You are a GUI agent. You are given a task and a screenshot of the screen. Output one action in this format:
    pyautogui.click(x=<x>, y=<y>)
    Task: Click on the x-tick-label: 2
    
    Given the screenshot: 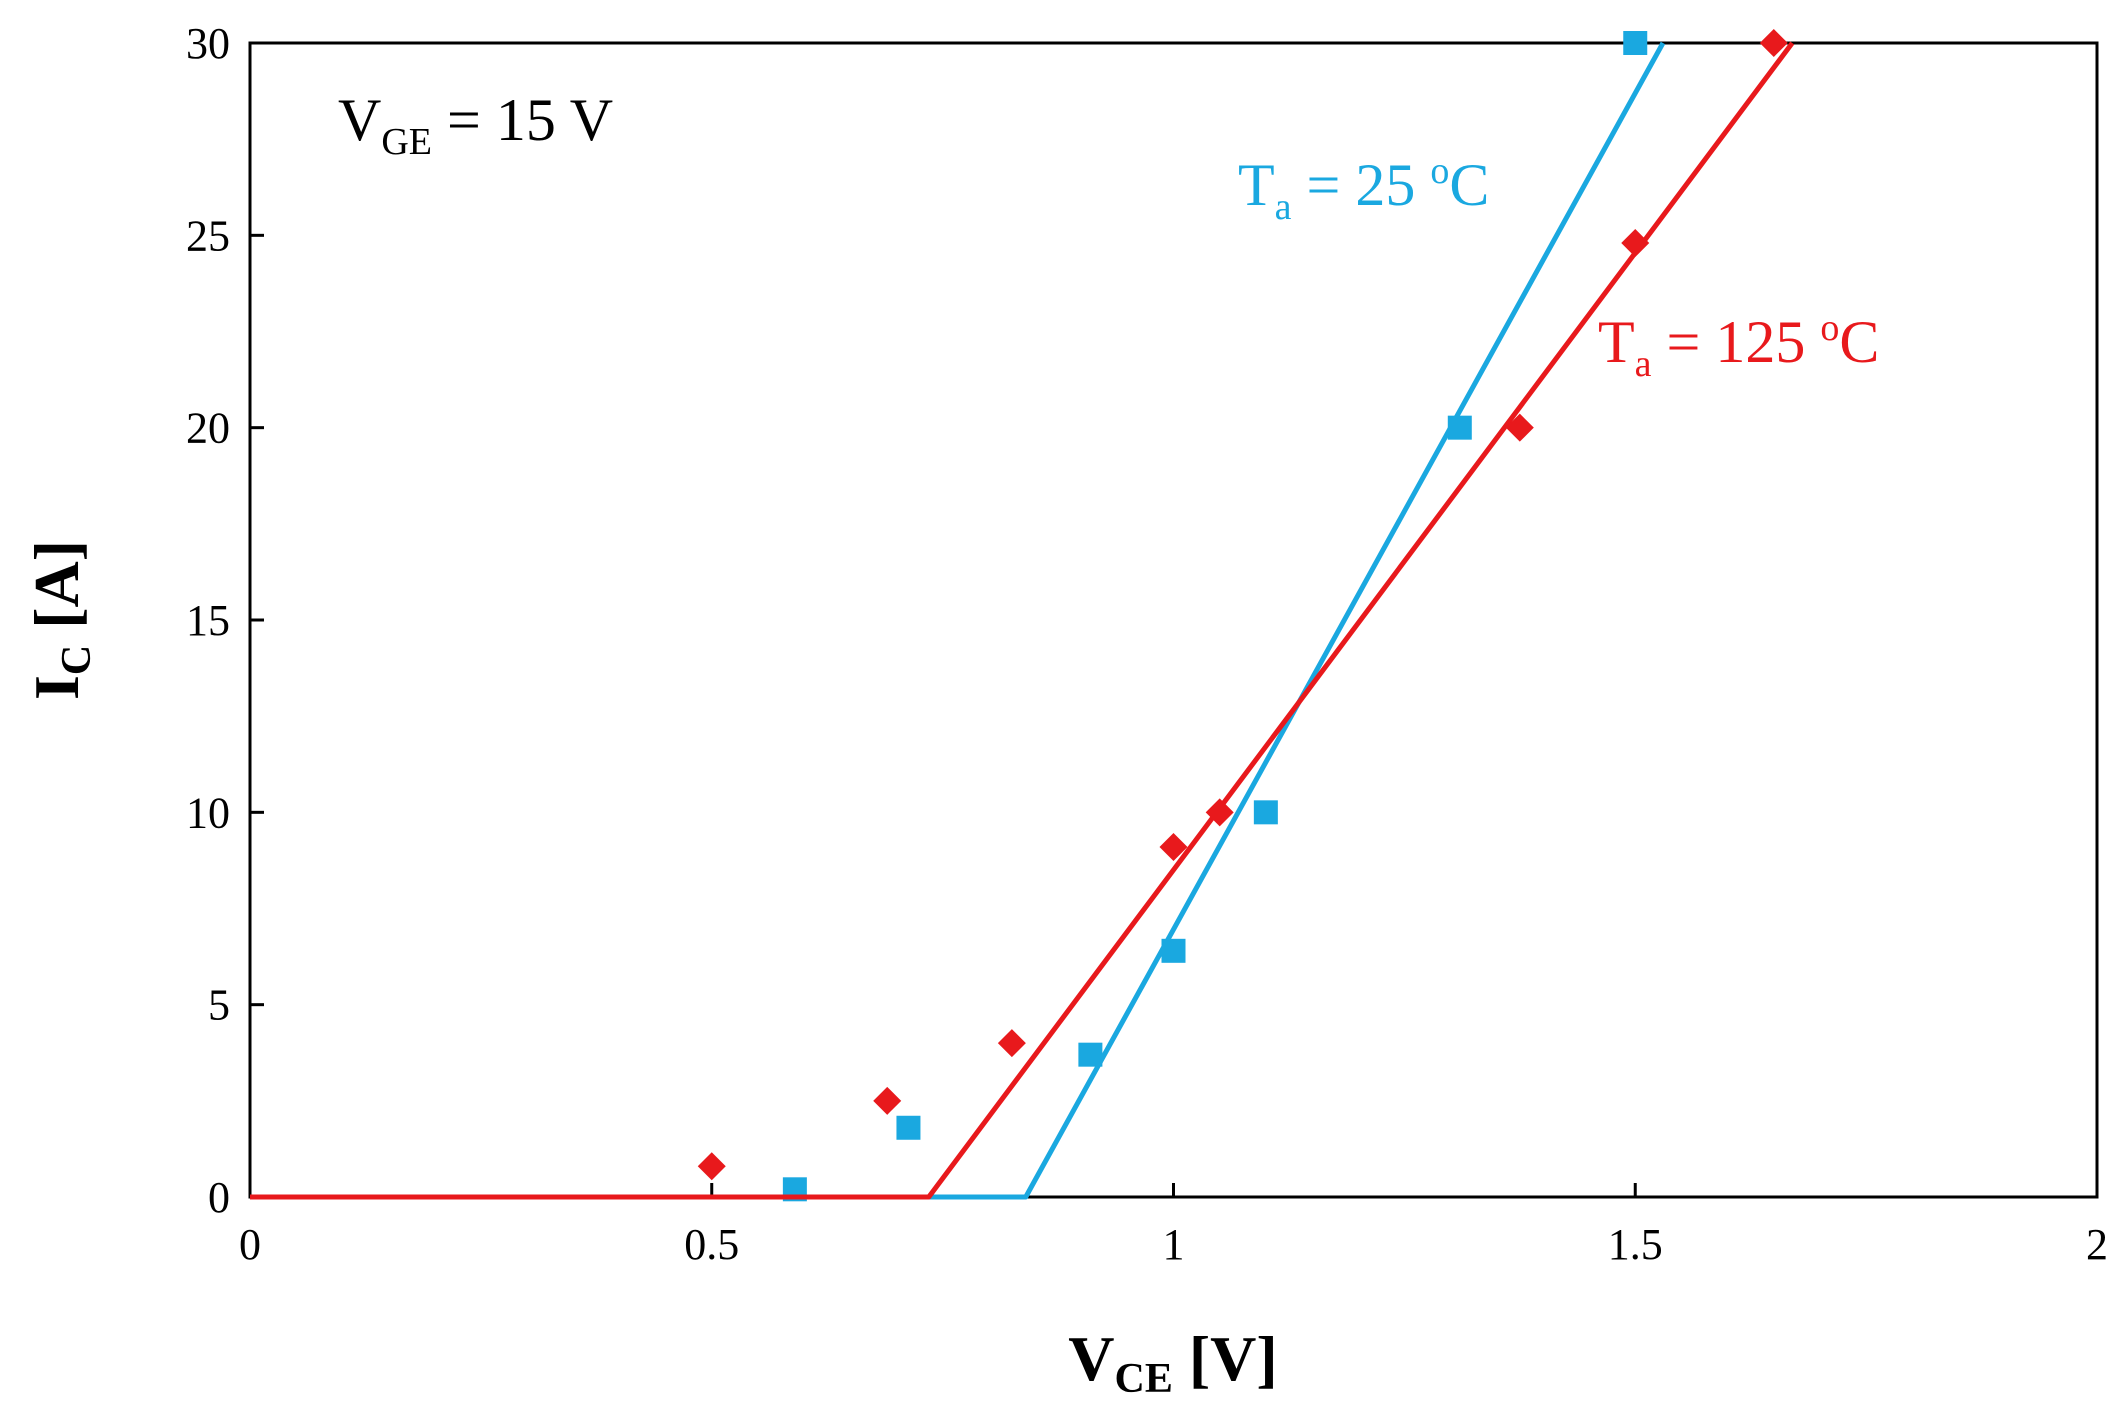 What is the action you would take?
    pyautogui.click(x=2097, y=1244)
    